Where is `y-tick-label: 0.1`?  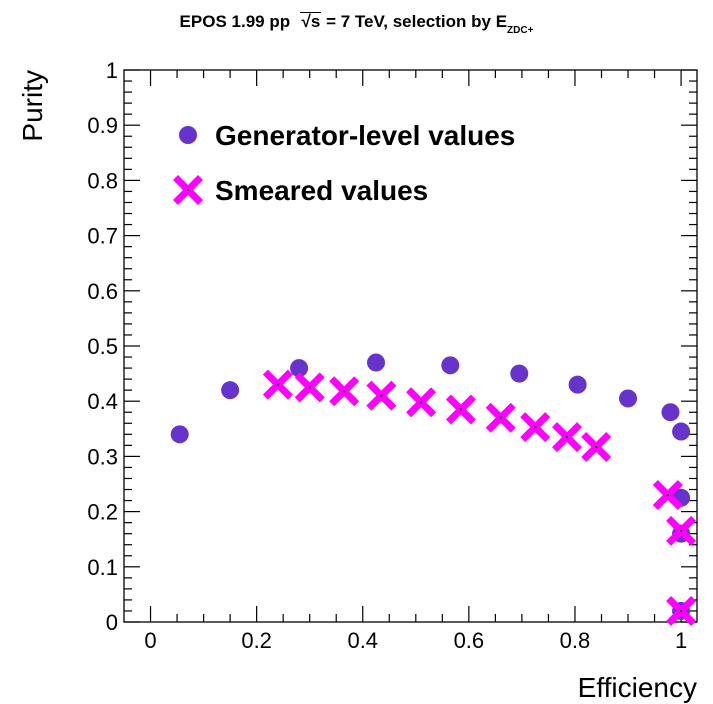
y-tick-label: 0.1 is located at coordinates (102, 567).